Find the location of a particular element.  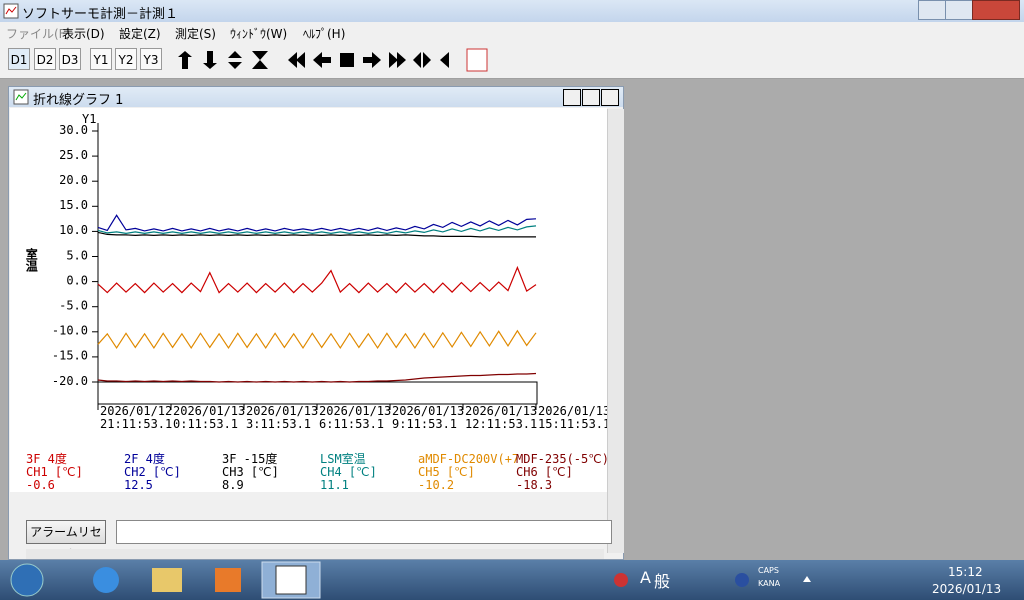

horizontal-scrollbar is located at coordinates (315, 554).